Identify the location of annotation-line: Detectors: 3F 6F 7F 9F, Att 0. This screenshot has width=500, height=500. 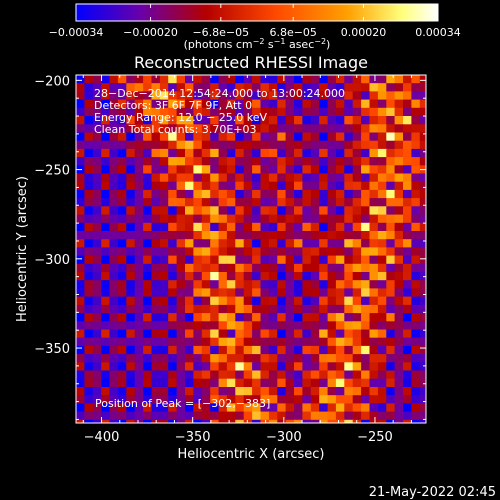
(173, 105).